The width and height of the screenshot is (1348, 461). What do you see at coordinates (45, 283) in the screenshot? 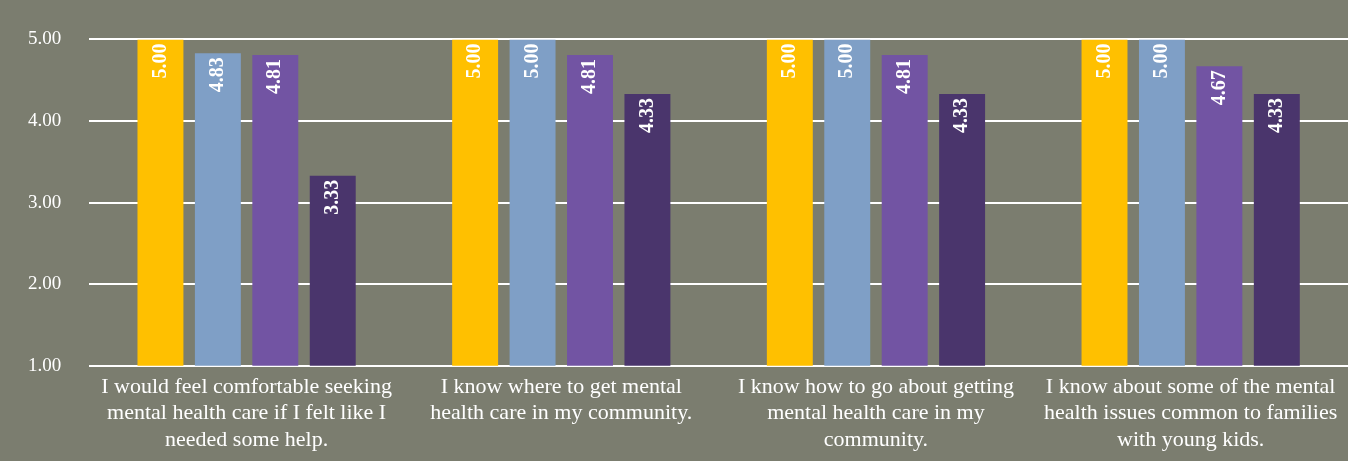
I see `y-tick-label: 2.00` at bounding box center [45, 283].